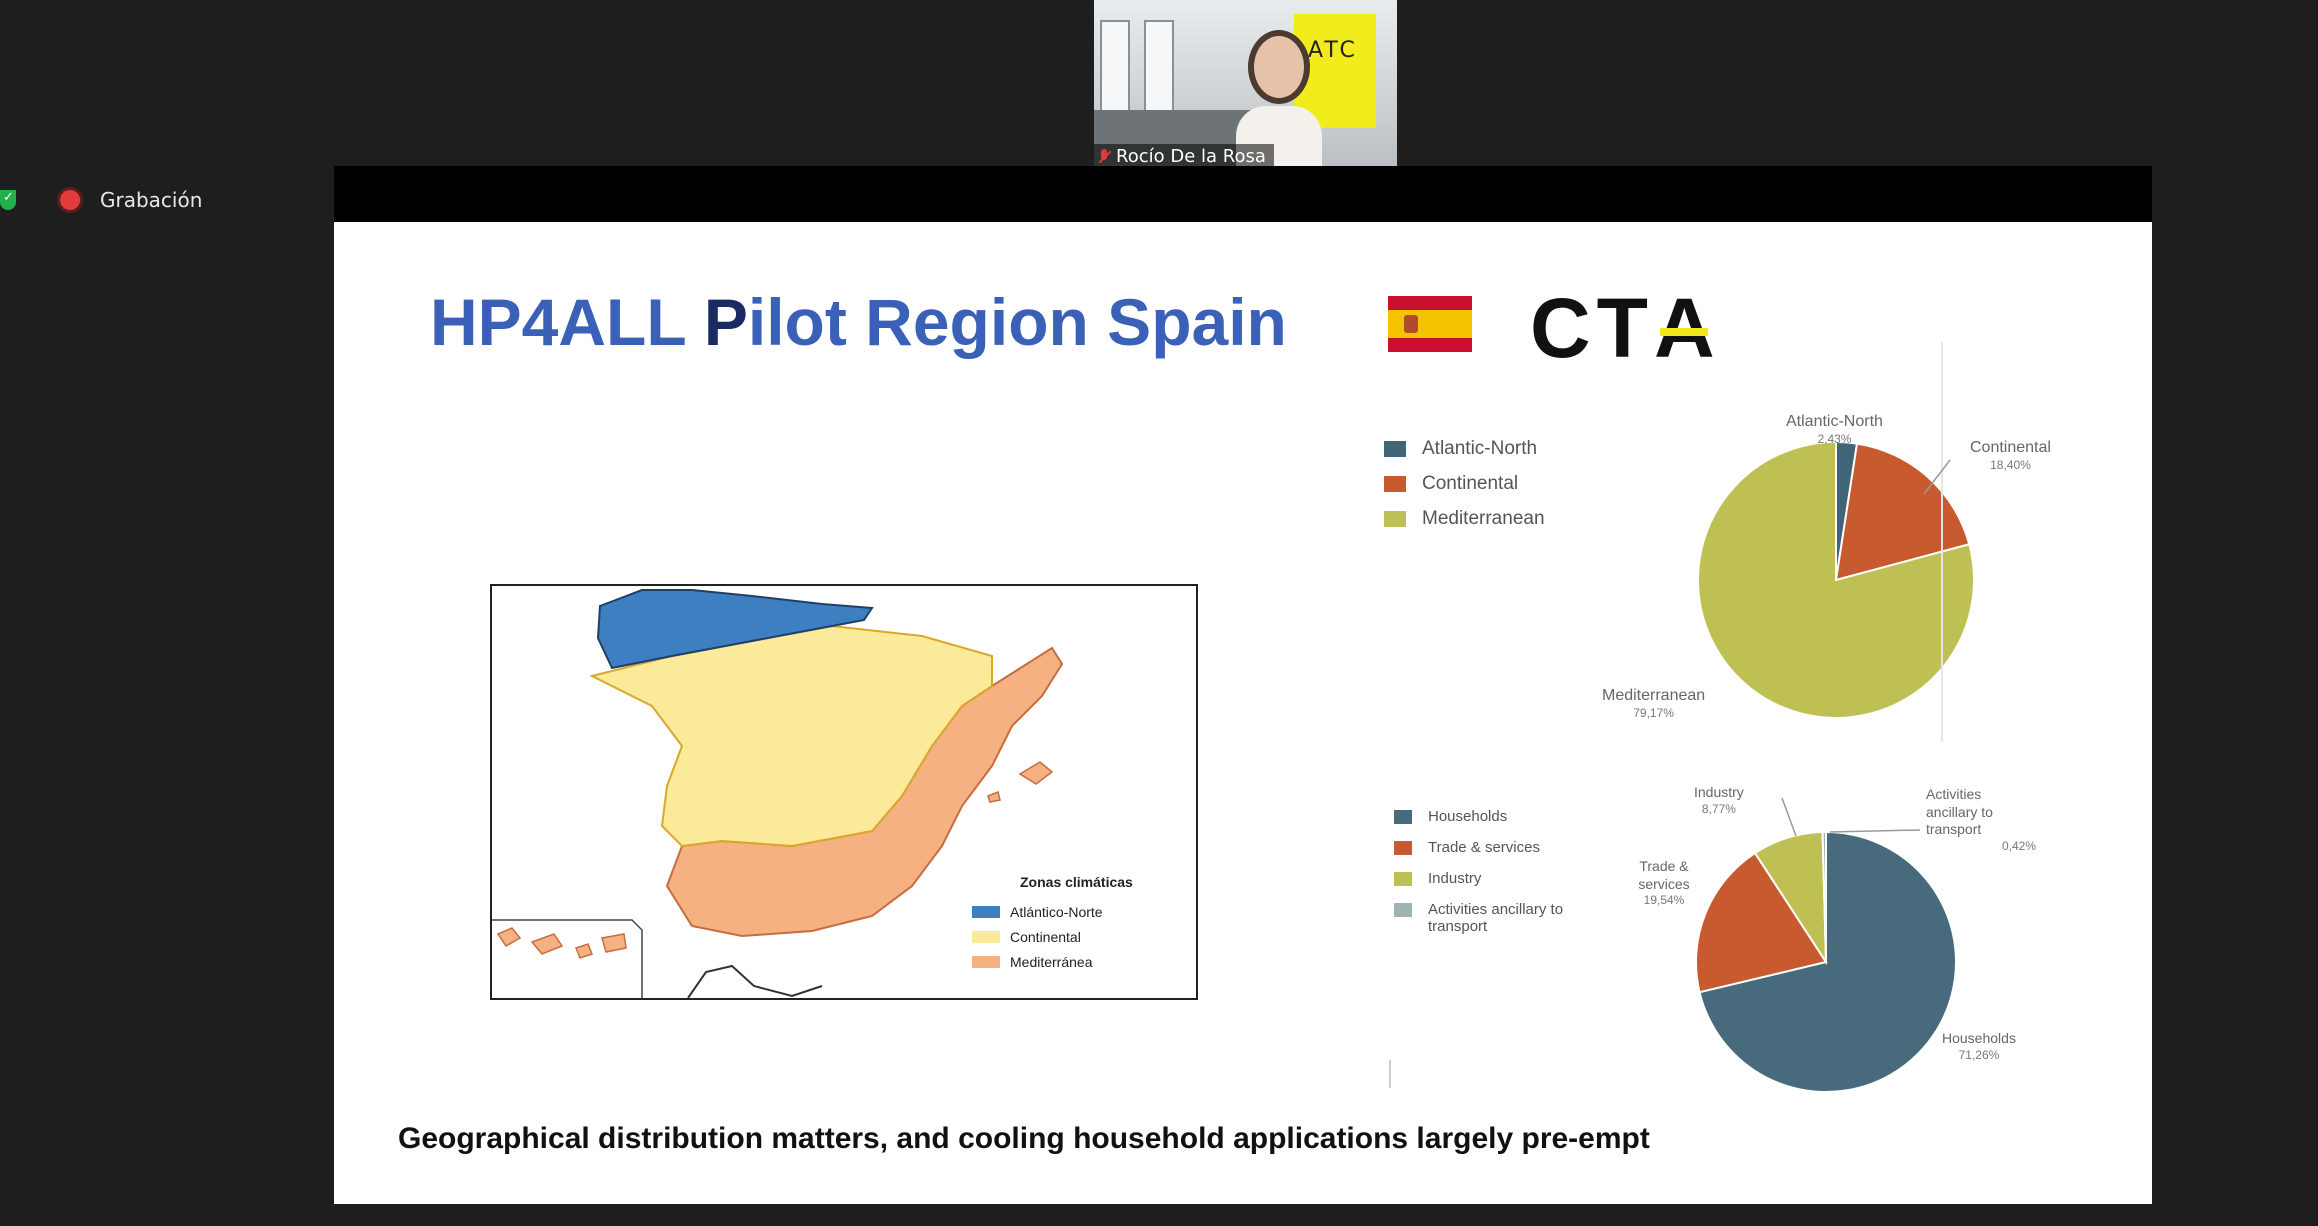 The height and width of the screenshot is (1226, 2318). What do you see at coordinates (8, 200) in the screenshot?
I see `security-shield-icon` at bounding box center [8, 200].